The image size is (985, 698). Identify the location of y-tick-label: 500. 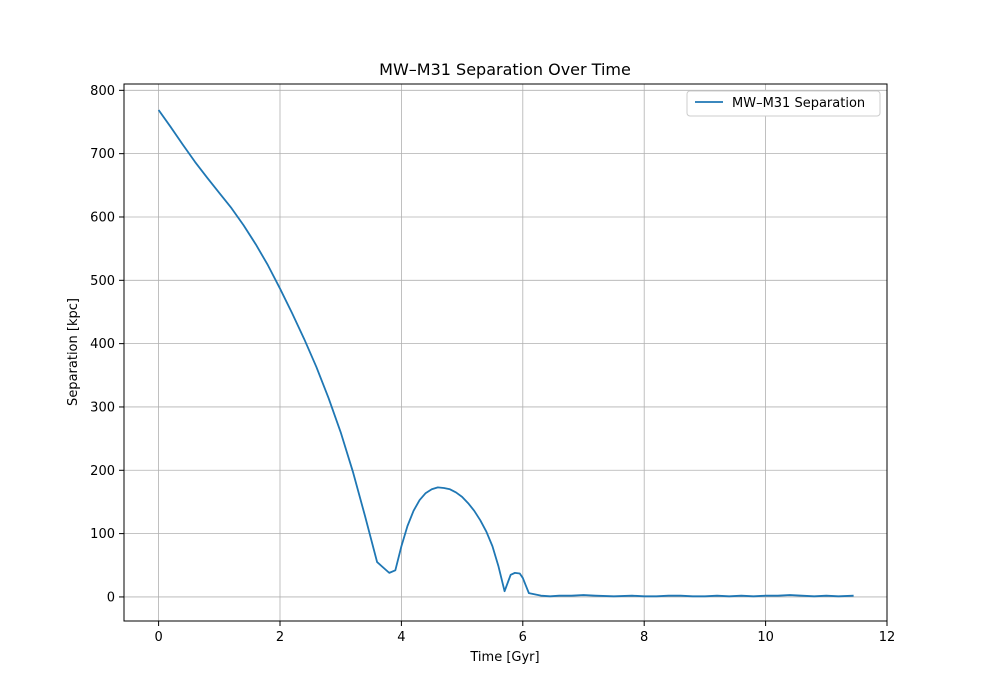
(102, 281).